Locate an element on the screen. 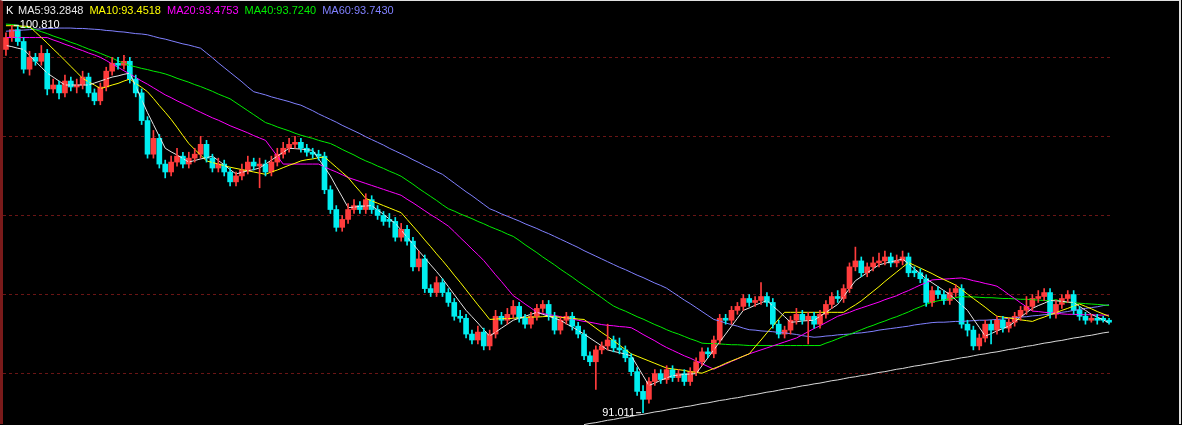 This screenshot has width=1182, height=425. text: MA10:93.4518 is located at coordinates (125, 10).